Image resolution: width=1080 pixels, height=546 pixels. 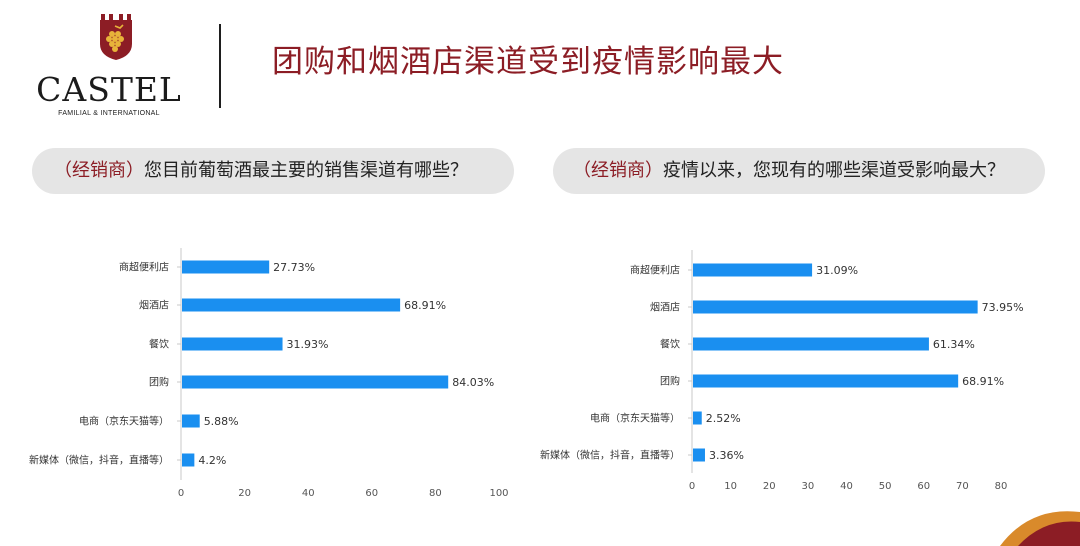 I want to click on data-label: 31.93%, so click(x=308, y=344).